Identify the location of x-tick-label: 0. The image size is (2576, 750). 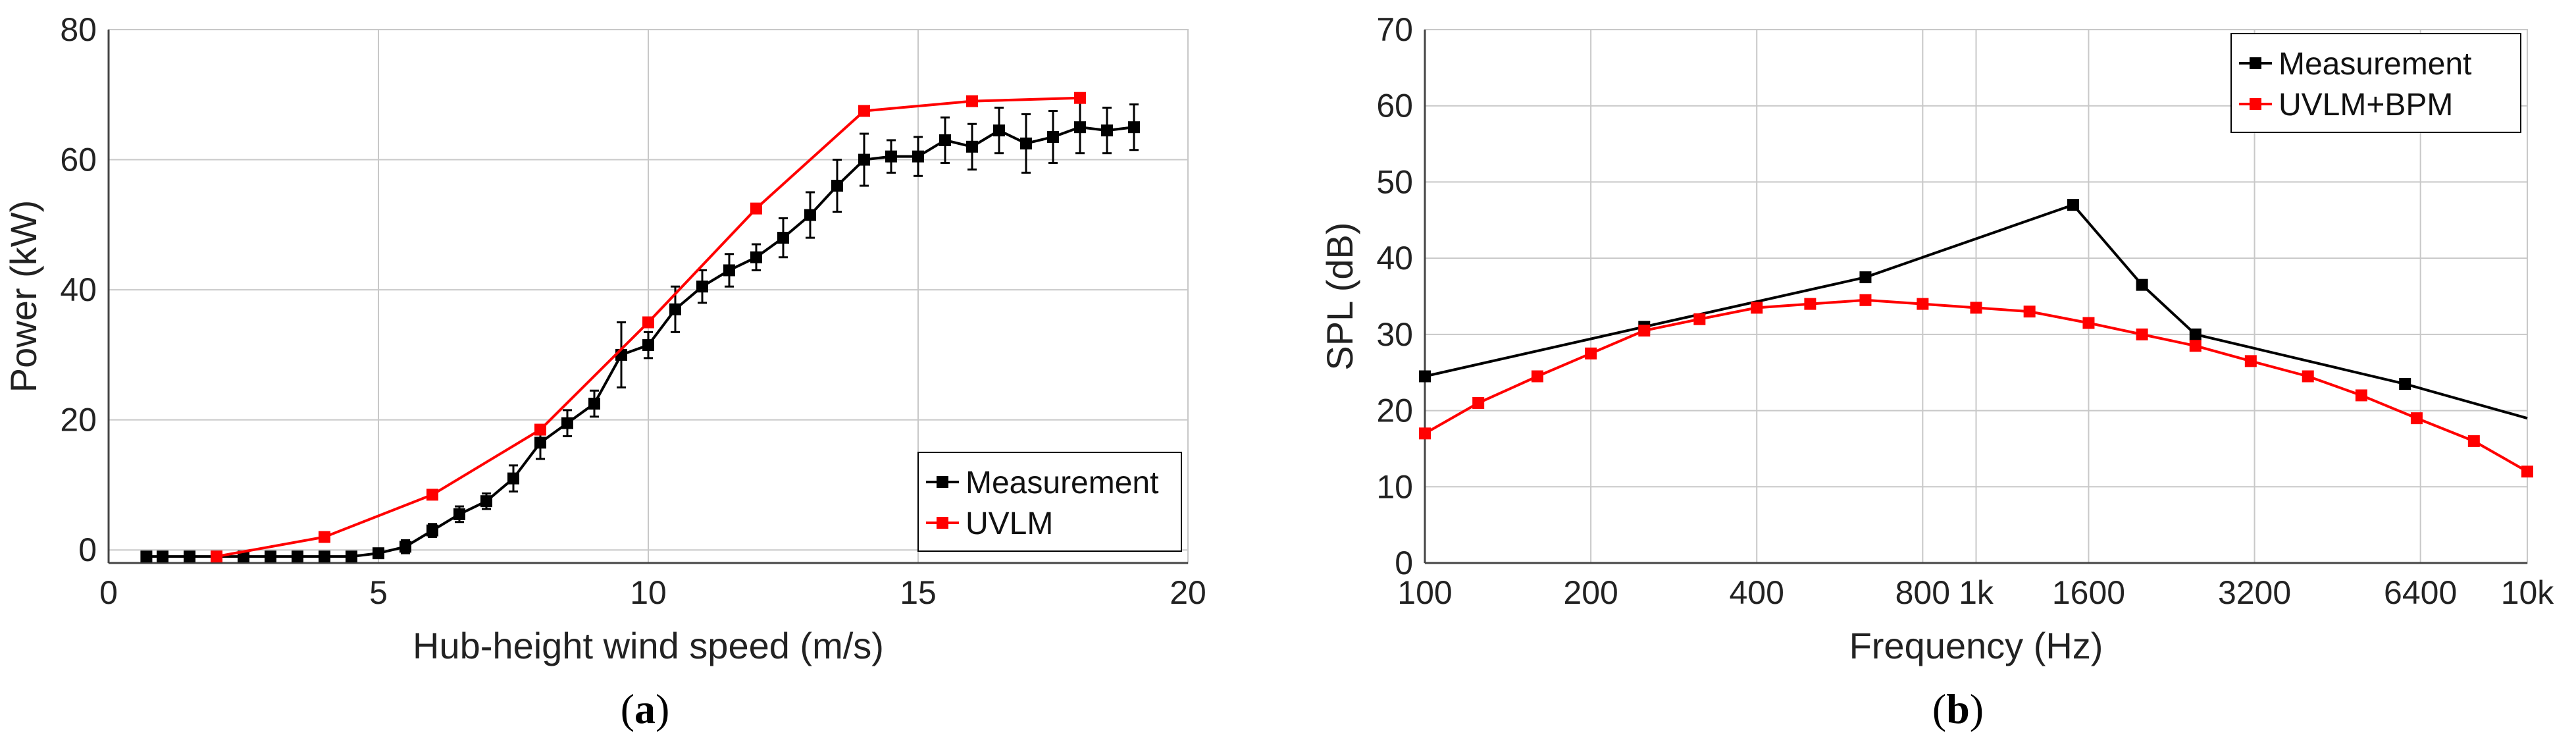
(108, 592).